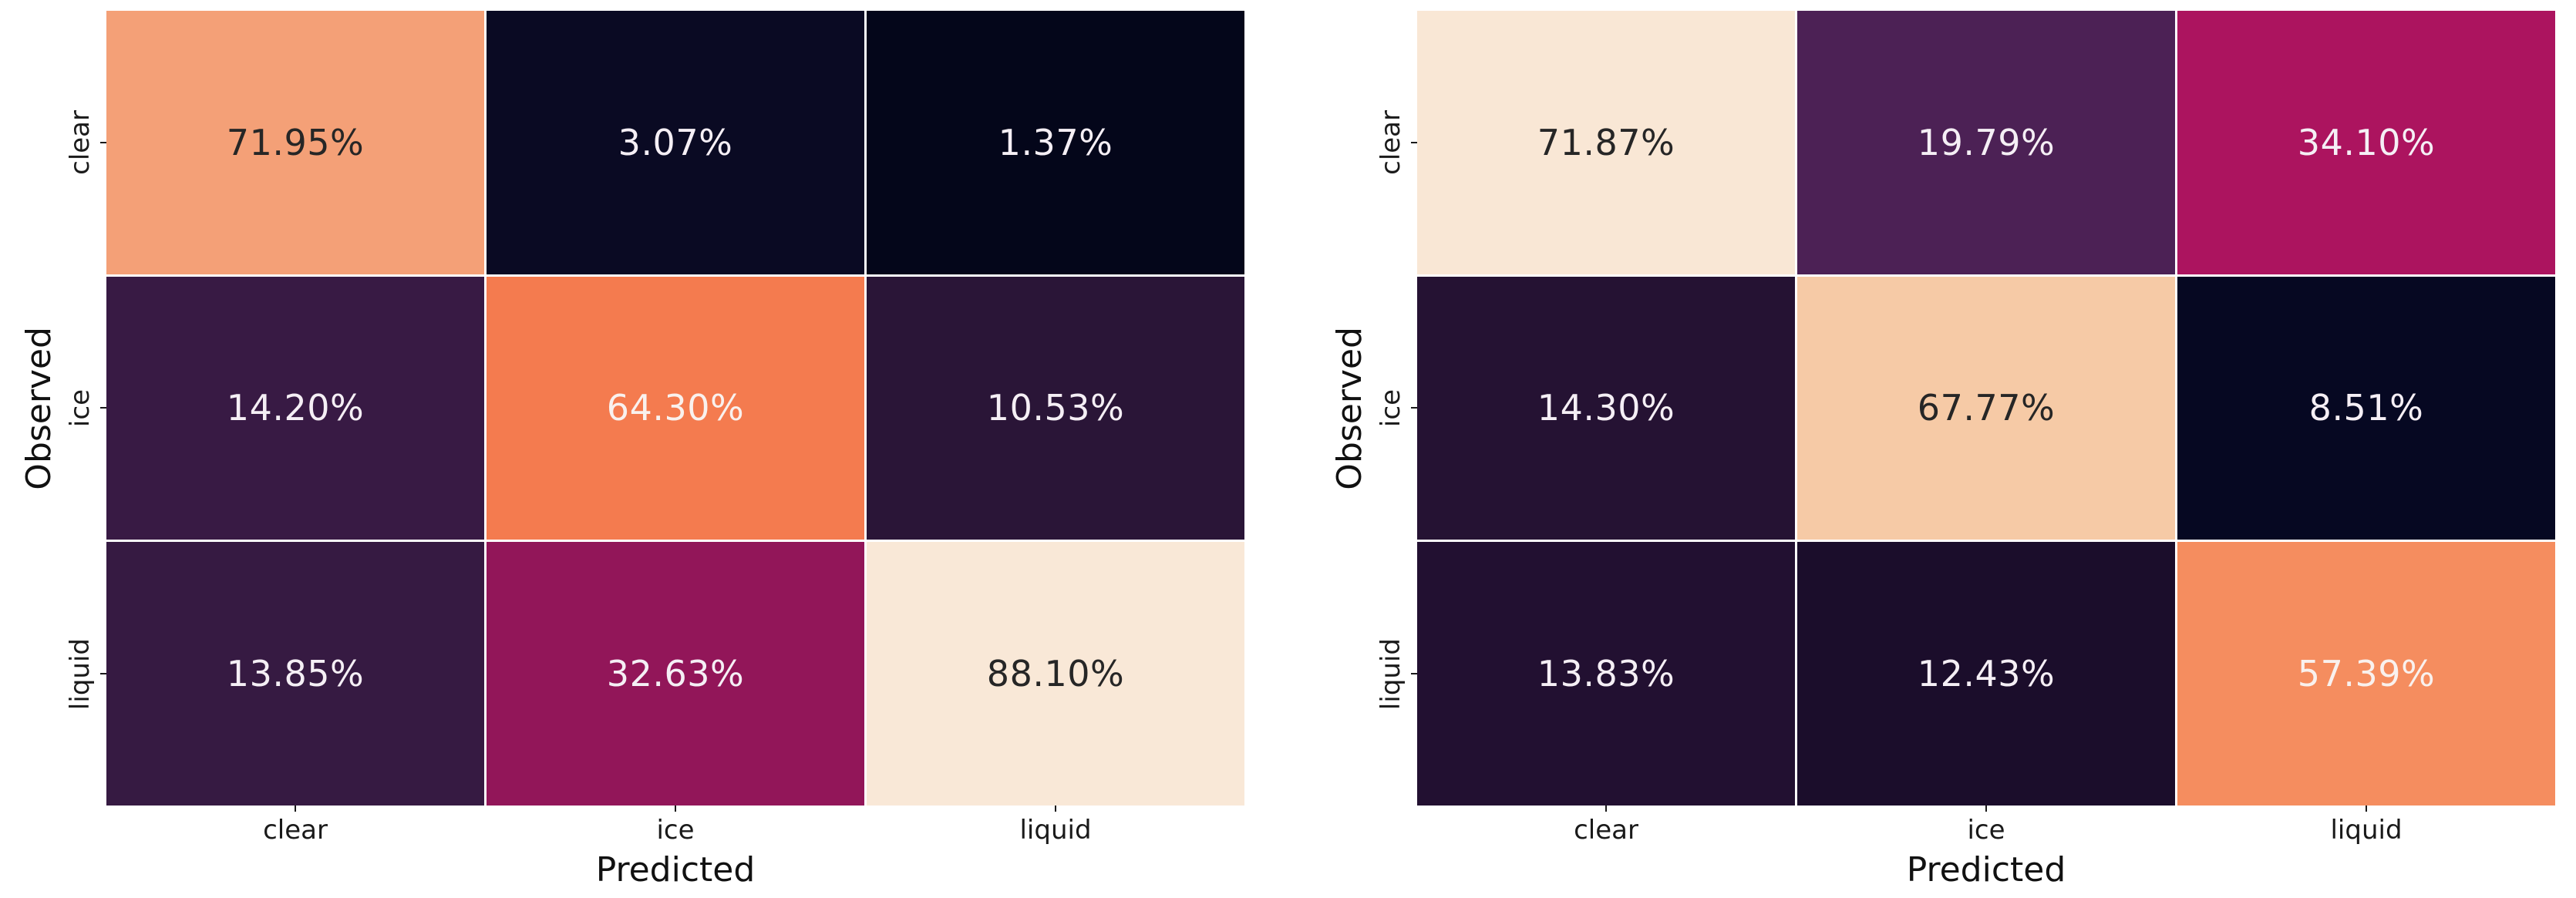  I want to click on cell-value: 67.77%, so click(1986, 408).